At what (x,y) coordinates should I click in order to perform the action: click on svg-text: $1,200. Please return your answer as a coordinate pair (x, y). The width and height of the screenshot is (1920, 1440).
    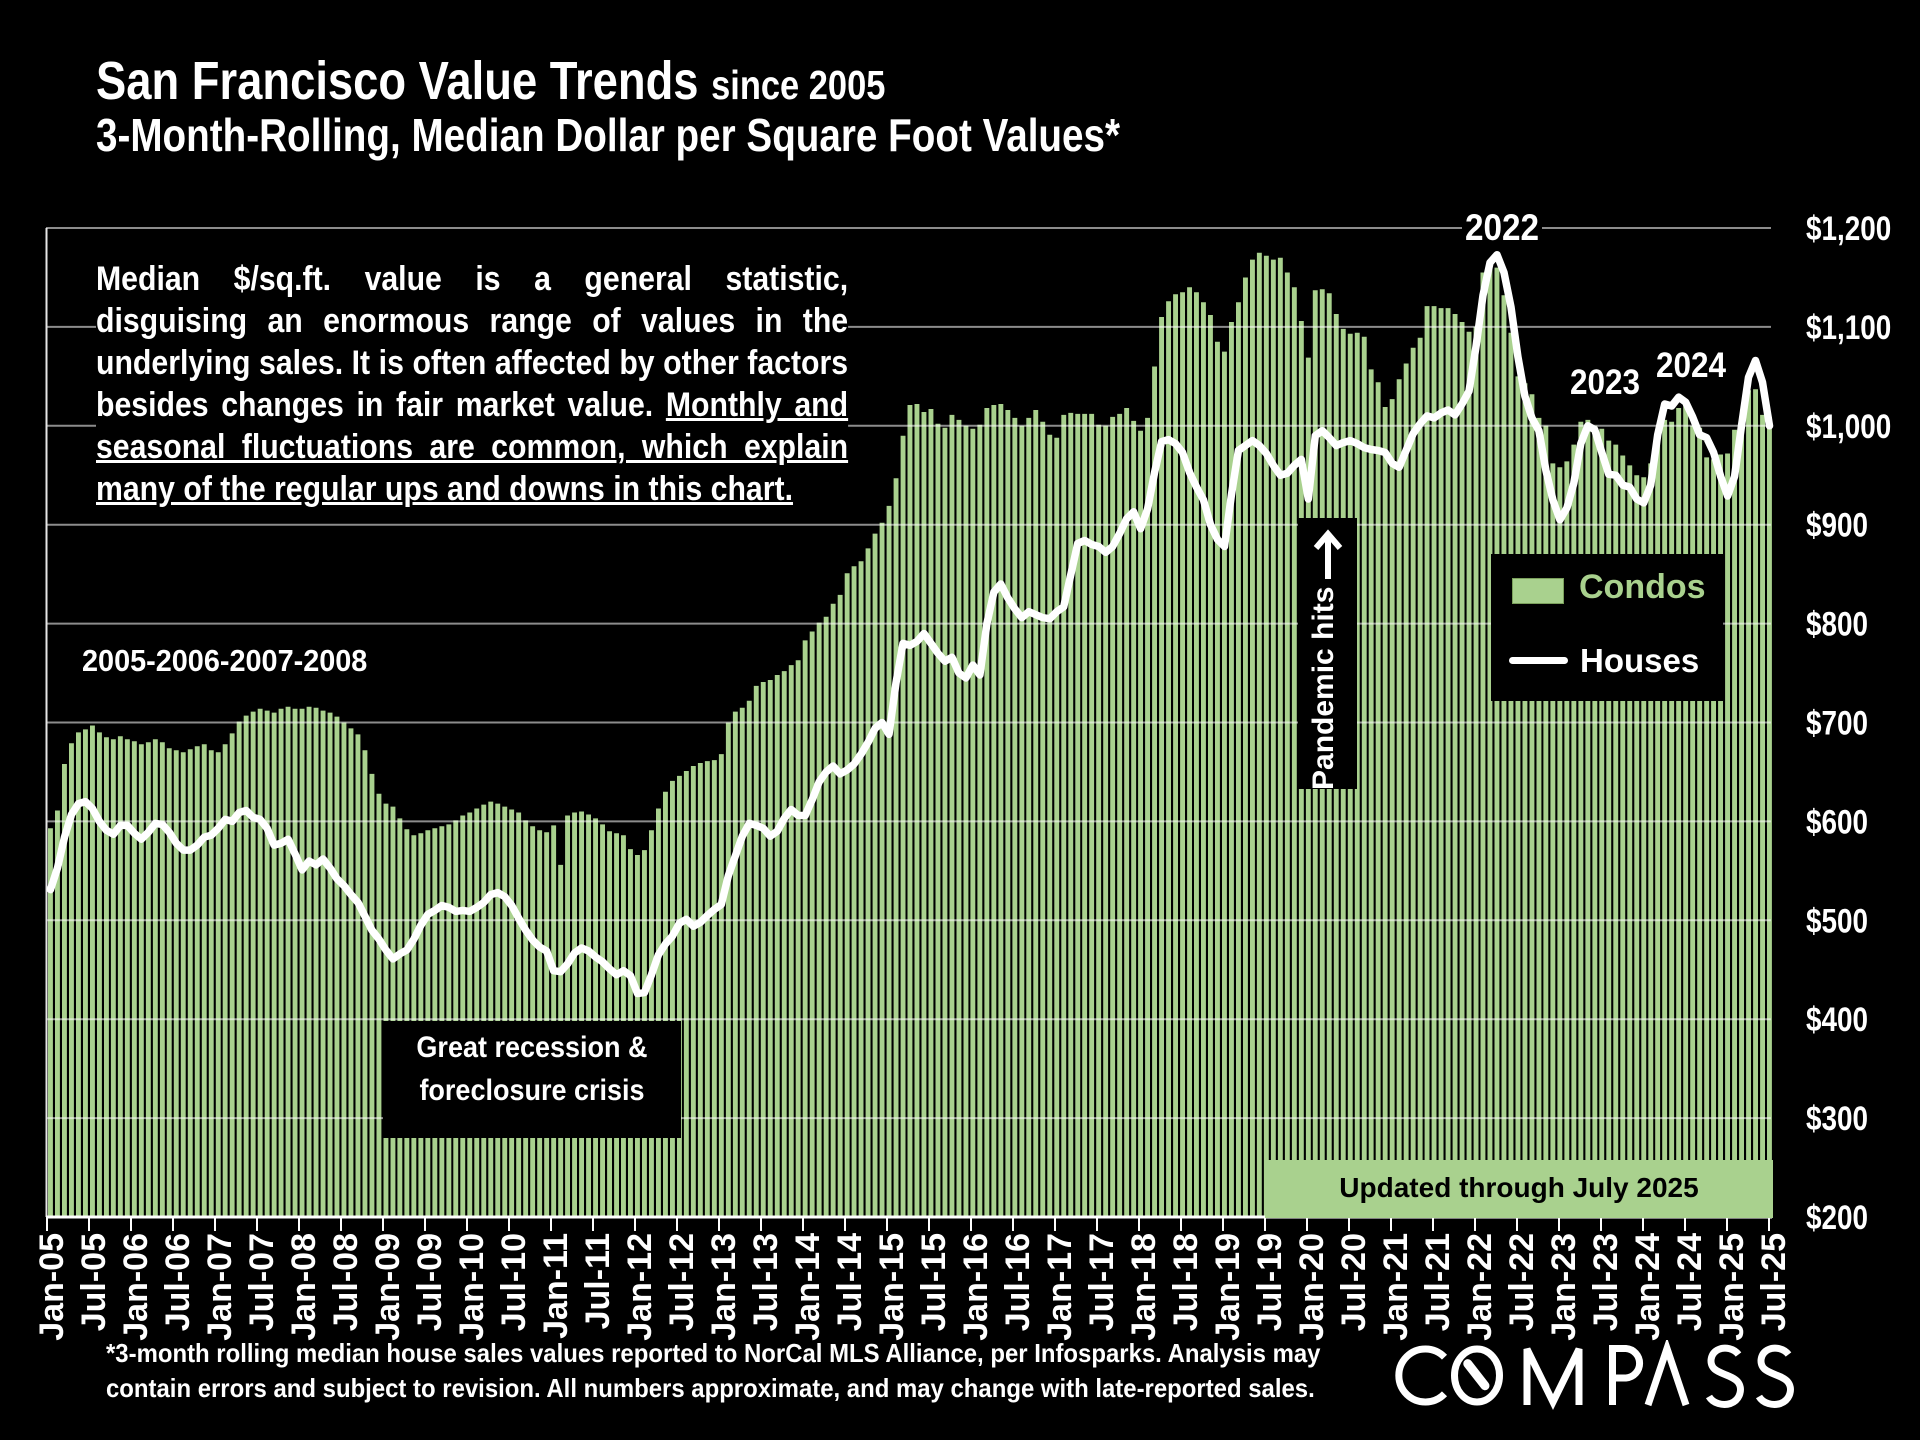
    Looking at the image, I should click on (1848, 228).